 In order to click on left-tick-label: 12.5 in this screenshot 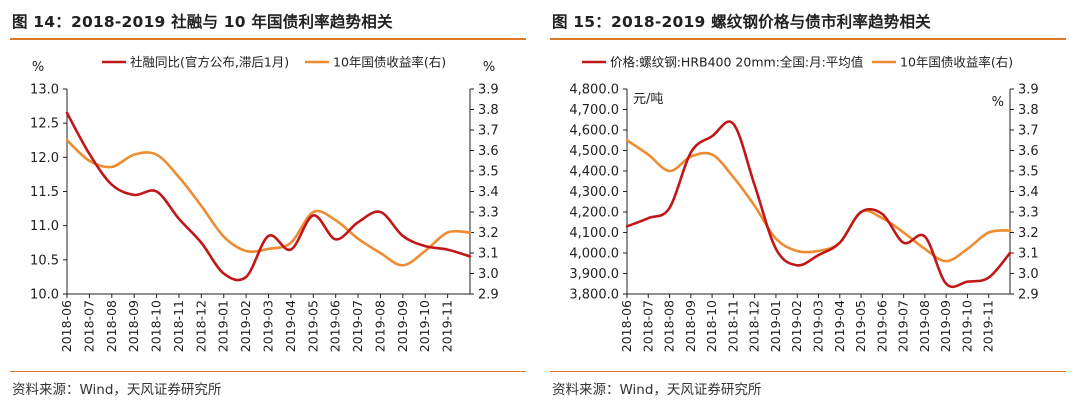, I will do `click(44, 124)`.